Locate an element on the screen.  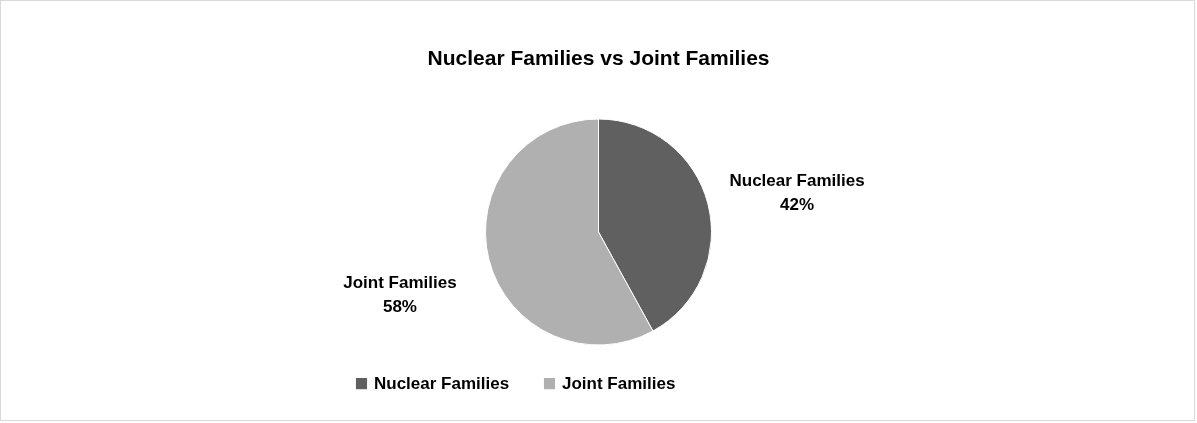
slice-label: Joint Families is located at coordinates (400, 282).